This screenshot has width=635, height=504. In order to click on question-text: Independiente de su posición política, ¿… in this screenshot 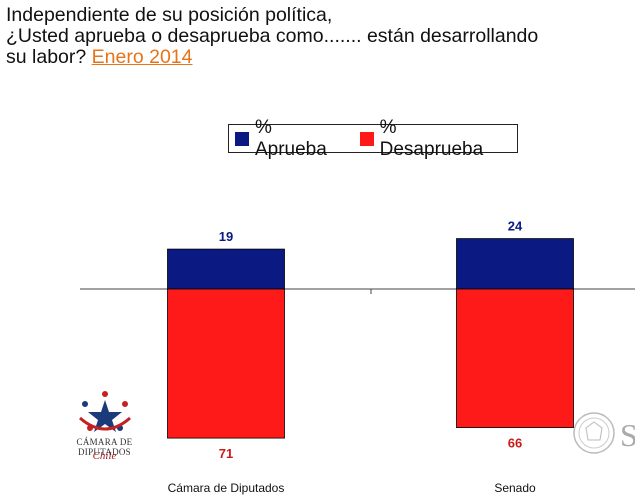, I will do `click(272, 36)`.